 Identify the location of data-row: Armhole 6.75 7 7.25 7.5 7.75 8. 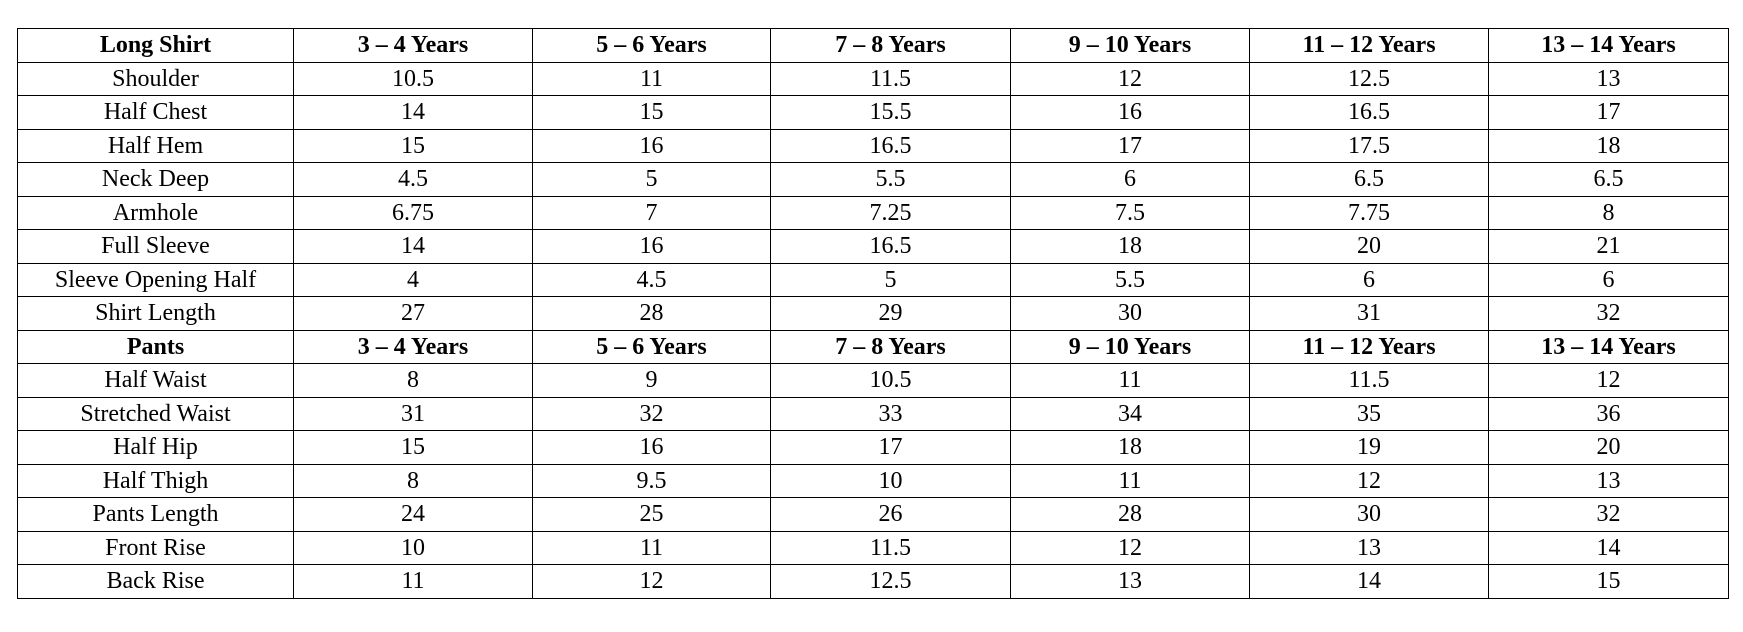
(873, 212).